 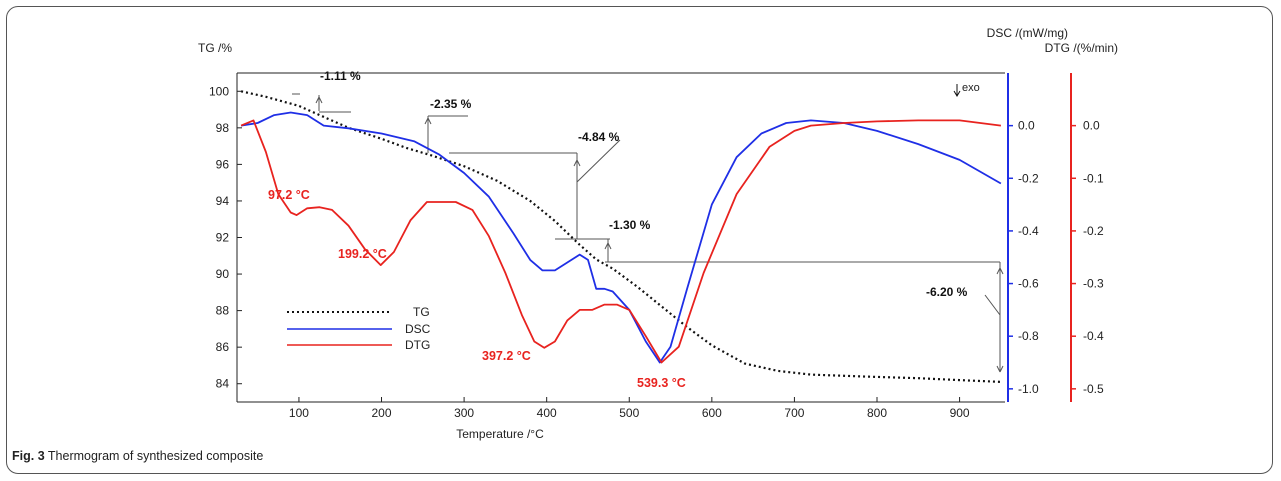 What do you see at coordinates (630, 225) in the screenshot?
I see `mass-loss-label-4: -1.30 %` at bounding box center [630, 225].